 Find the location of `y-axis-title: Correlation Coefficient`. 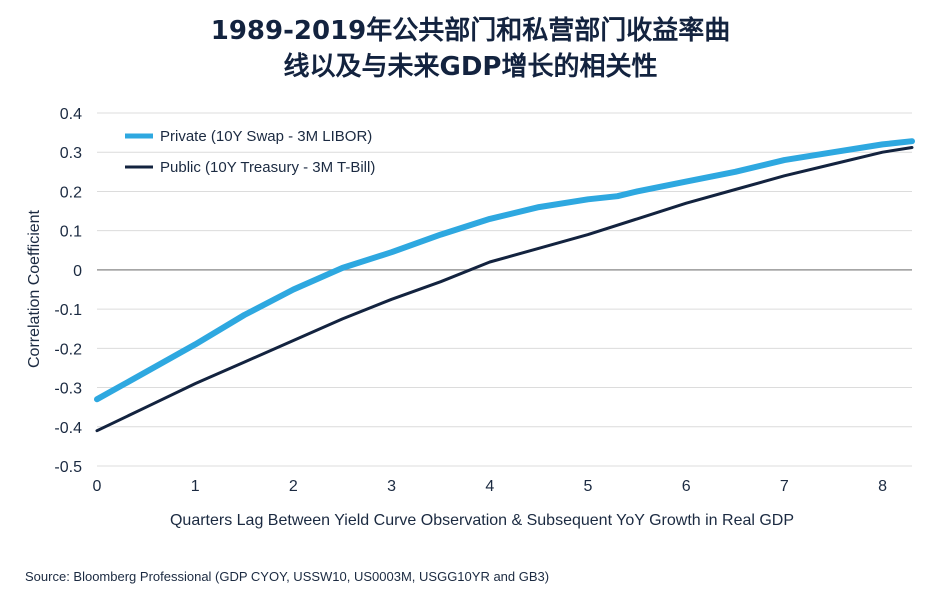

y-axis-title: Correlation Coefficient is located at coordinates (34, 288).